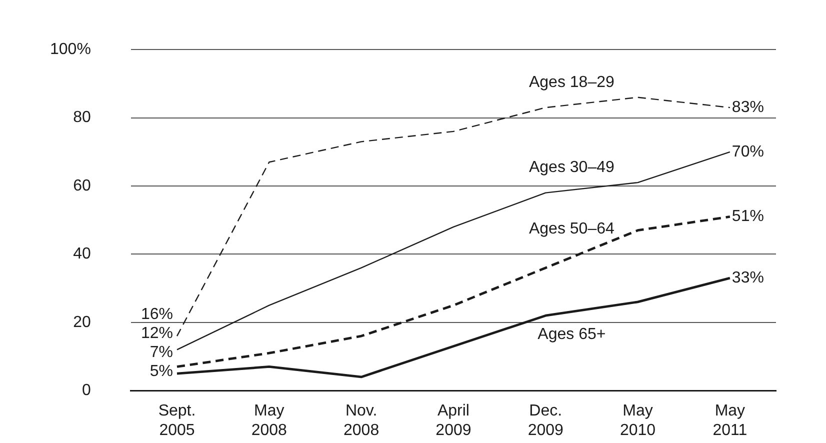  Describe the element at coordinates (748, 151) in the screenshot. I see `data-label: 70%` at that location.